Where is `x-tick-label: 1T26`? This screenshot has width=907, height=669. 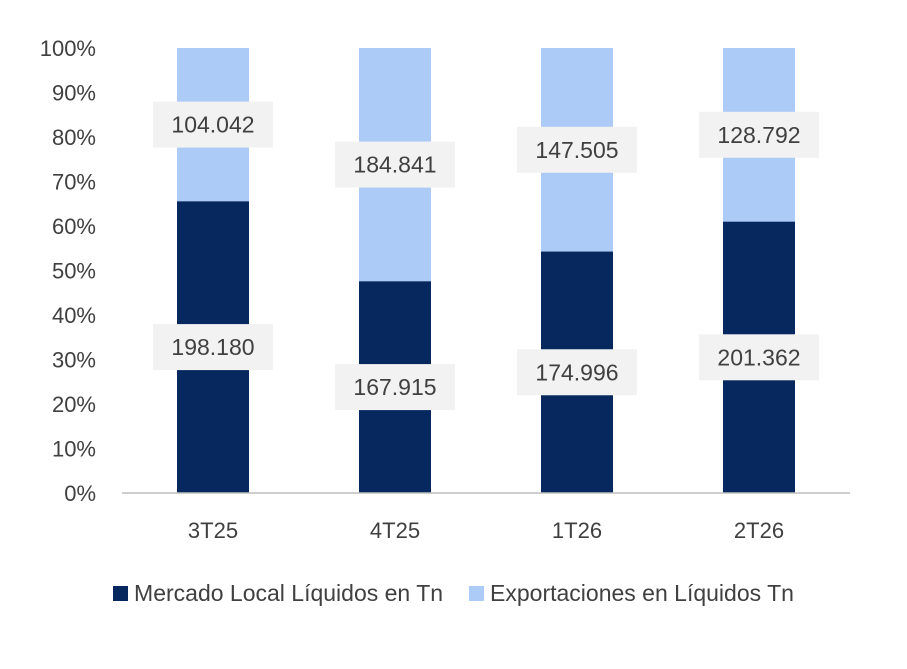 x-tick-label: 1T26 is located at coordinates (577, 530).